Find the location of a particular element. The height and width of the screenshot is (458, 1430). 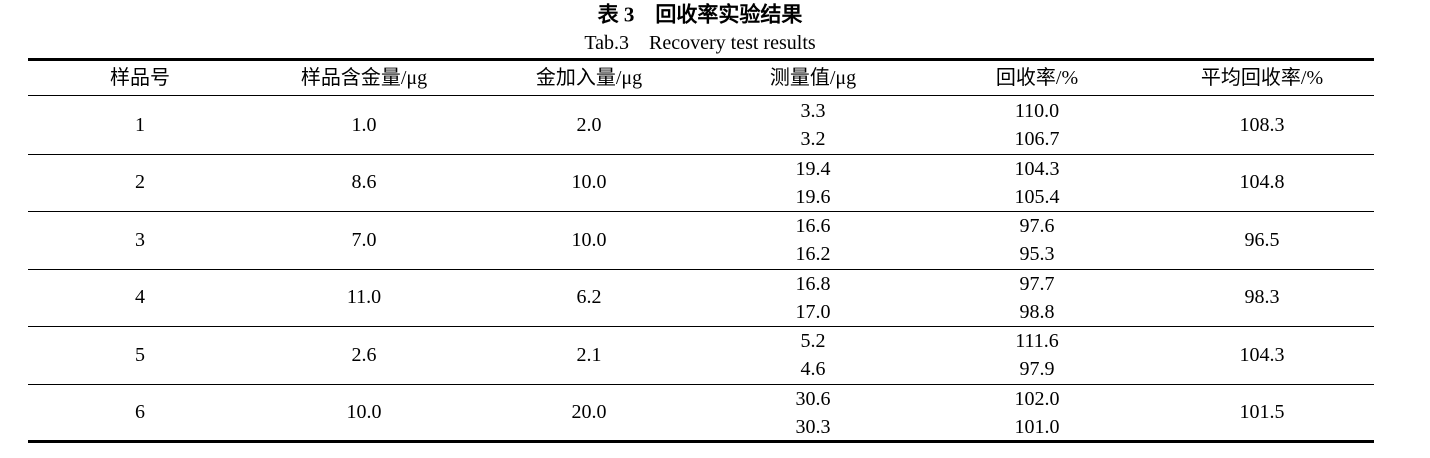

recovery-cell: 102.0 is located at coordinates (1037, 398).